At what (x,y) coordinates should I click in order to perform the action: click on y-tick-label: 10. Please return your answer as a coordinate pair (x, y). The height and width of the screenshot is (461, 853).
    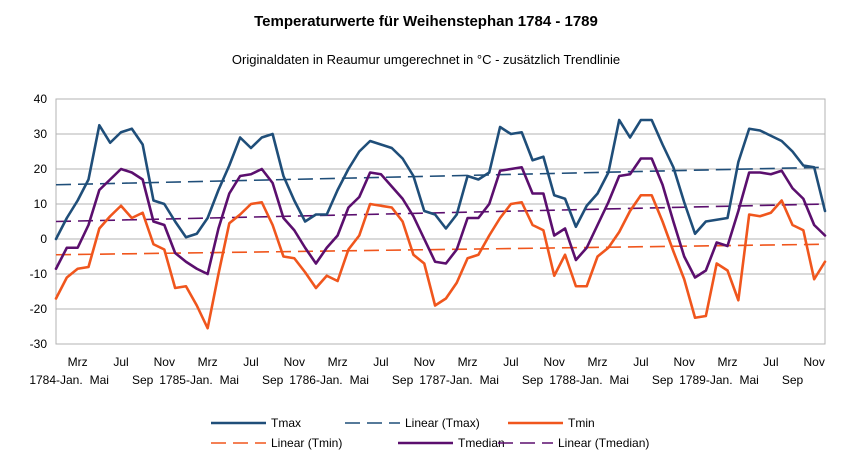
    Looking at the image, I should click on (41, 204).